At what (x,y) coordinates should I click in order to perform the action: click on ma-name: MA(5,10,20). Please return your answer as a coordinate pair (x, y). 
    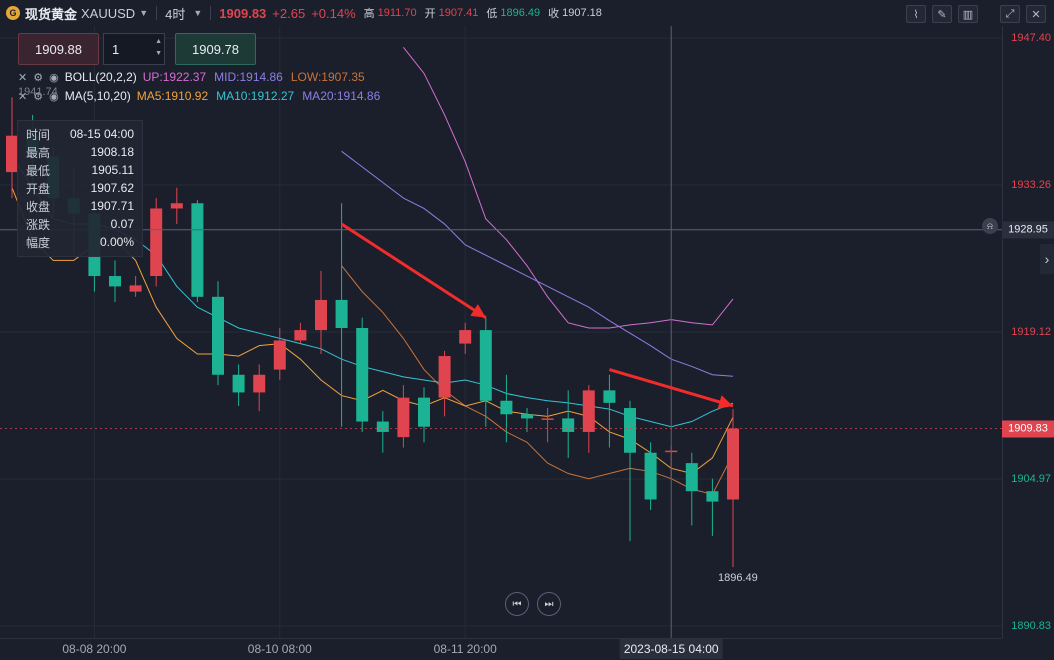
    Looking at the image, I should click on (97, 96).